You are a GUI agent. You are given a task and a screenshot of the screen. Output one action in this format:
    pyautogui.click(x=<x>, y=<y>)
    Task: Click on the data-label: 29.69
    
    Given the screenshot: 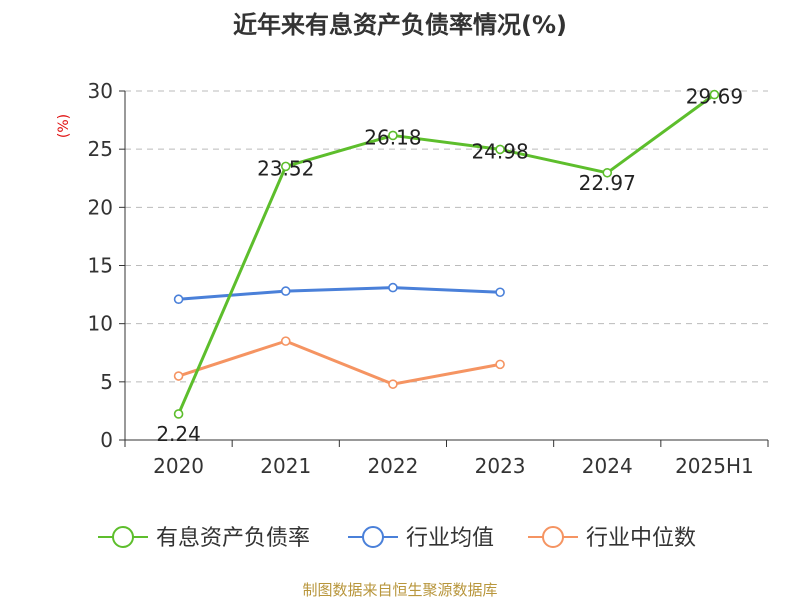 What is the action you would take?
    pyautogui.click(x=714, y=97)
    